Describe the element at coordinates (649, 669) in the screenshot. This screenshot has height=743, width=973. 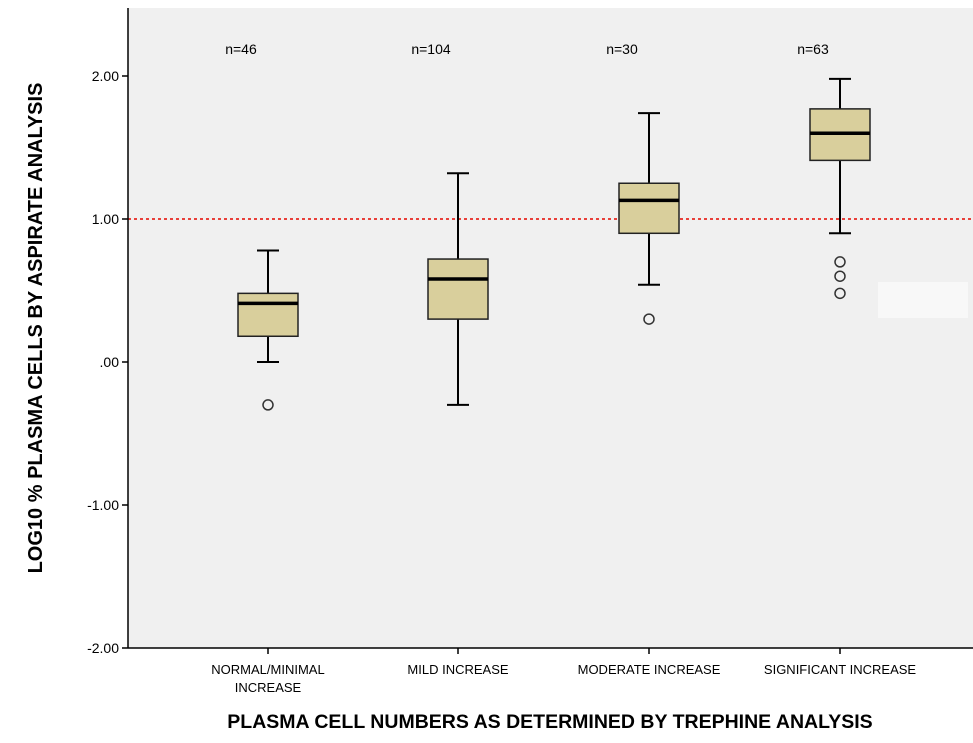
I see `x-tick-label: MODERATE INCREASE` at that location.